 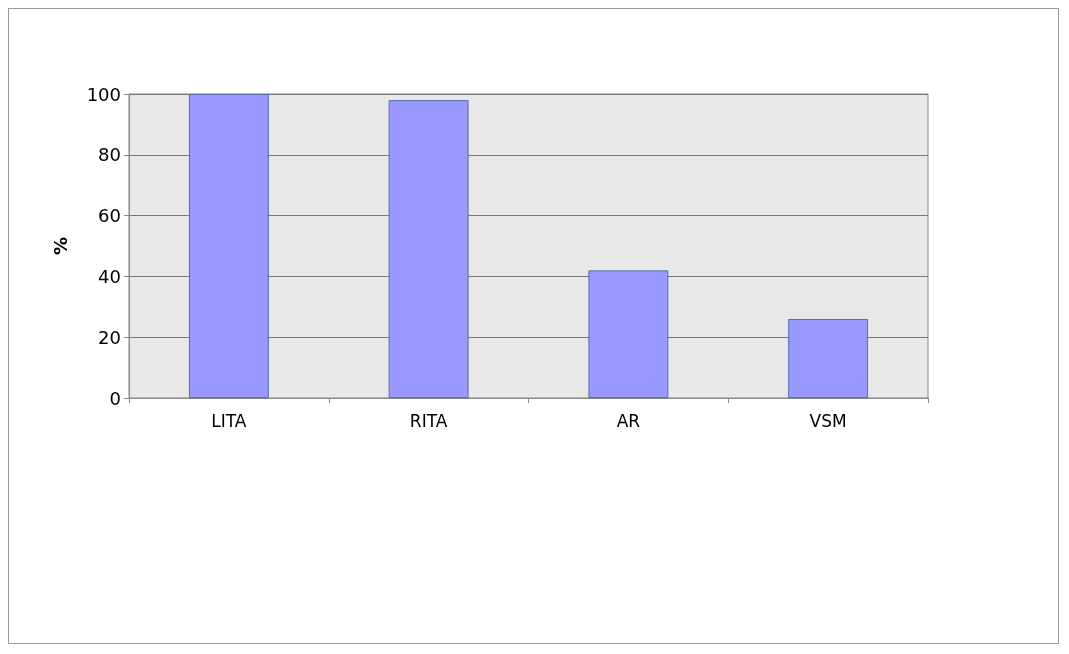 I want to click on y-tick-label: 0, so click(x=115, y=398).